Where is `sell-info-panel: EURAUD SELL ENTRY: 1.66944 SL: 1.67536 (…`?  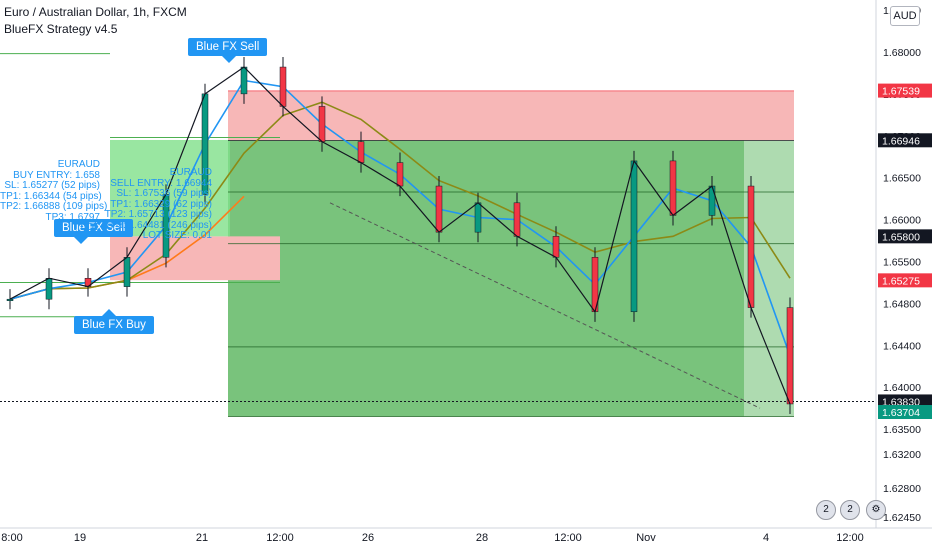
sell-info-panel: EURAUD SELL ENTRY: 1.66944 SL: 1.67536 (… is located at coordinates (156, 204).